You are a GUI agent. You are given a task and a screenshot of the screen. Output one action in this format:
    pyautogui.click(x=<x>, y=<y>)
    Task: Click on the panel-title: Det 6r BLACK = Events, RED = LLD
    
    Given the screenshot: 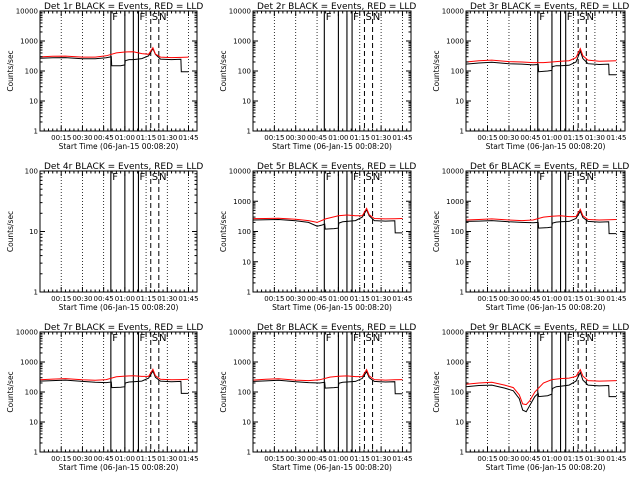 What is the action you would take?
    pyautogui.click(x=549, y=167)
    